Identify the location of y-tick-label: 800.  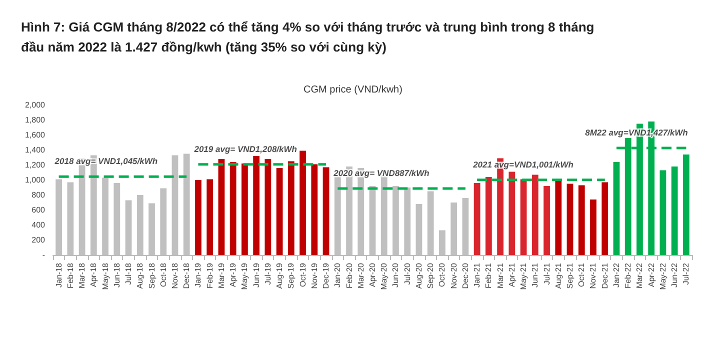
(39, 195).